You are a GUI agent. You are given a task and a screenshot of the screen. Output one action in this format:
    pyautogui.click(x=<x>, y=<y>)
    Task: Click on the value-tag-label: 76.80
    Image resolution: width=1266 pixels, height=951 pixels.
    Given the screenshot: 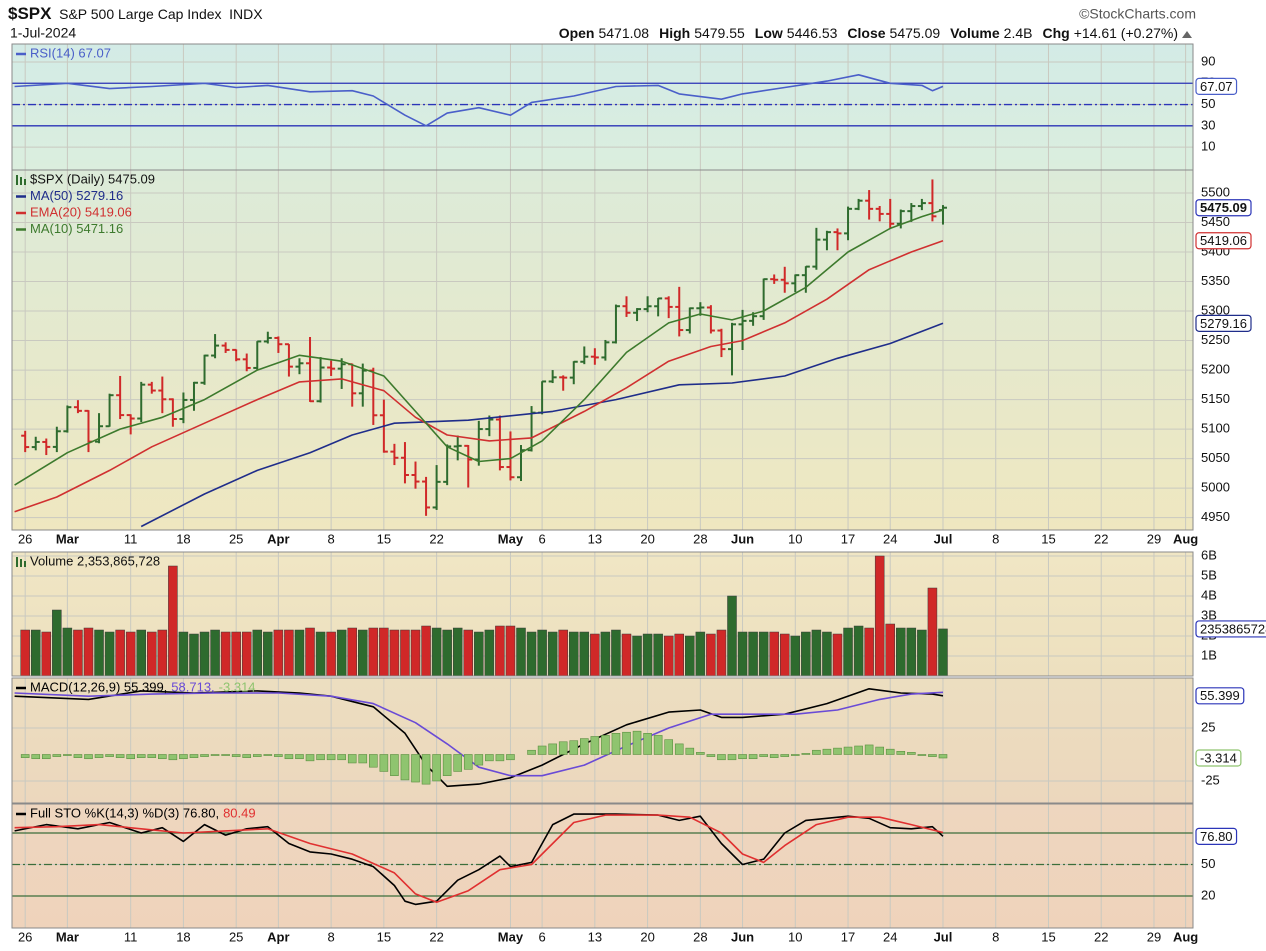 What is the action you would take?
    pyautogui.click(x=1216, y=836)
    